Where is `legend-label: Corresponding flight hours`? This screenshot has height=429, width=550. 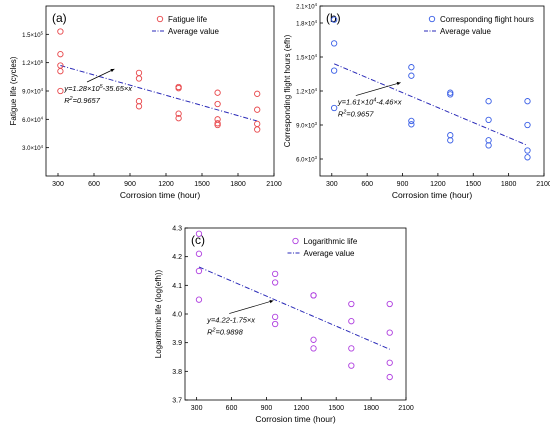
legend-label: Corresponding flight hours is located at coordinates (487, 19).